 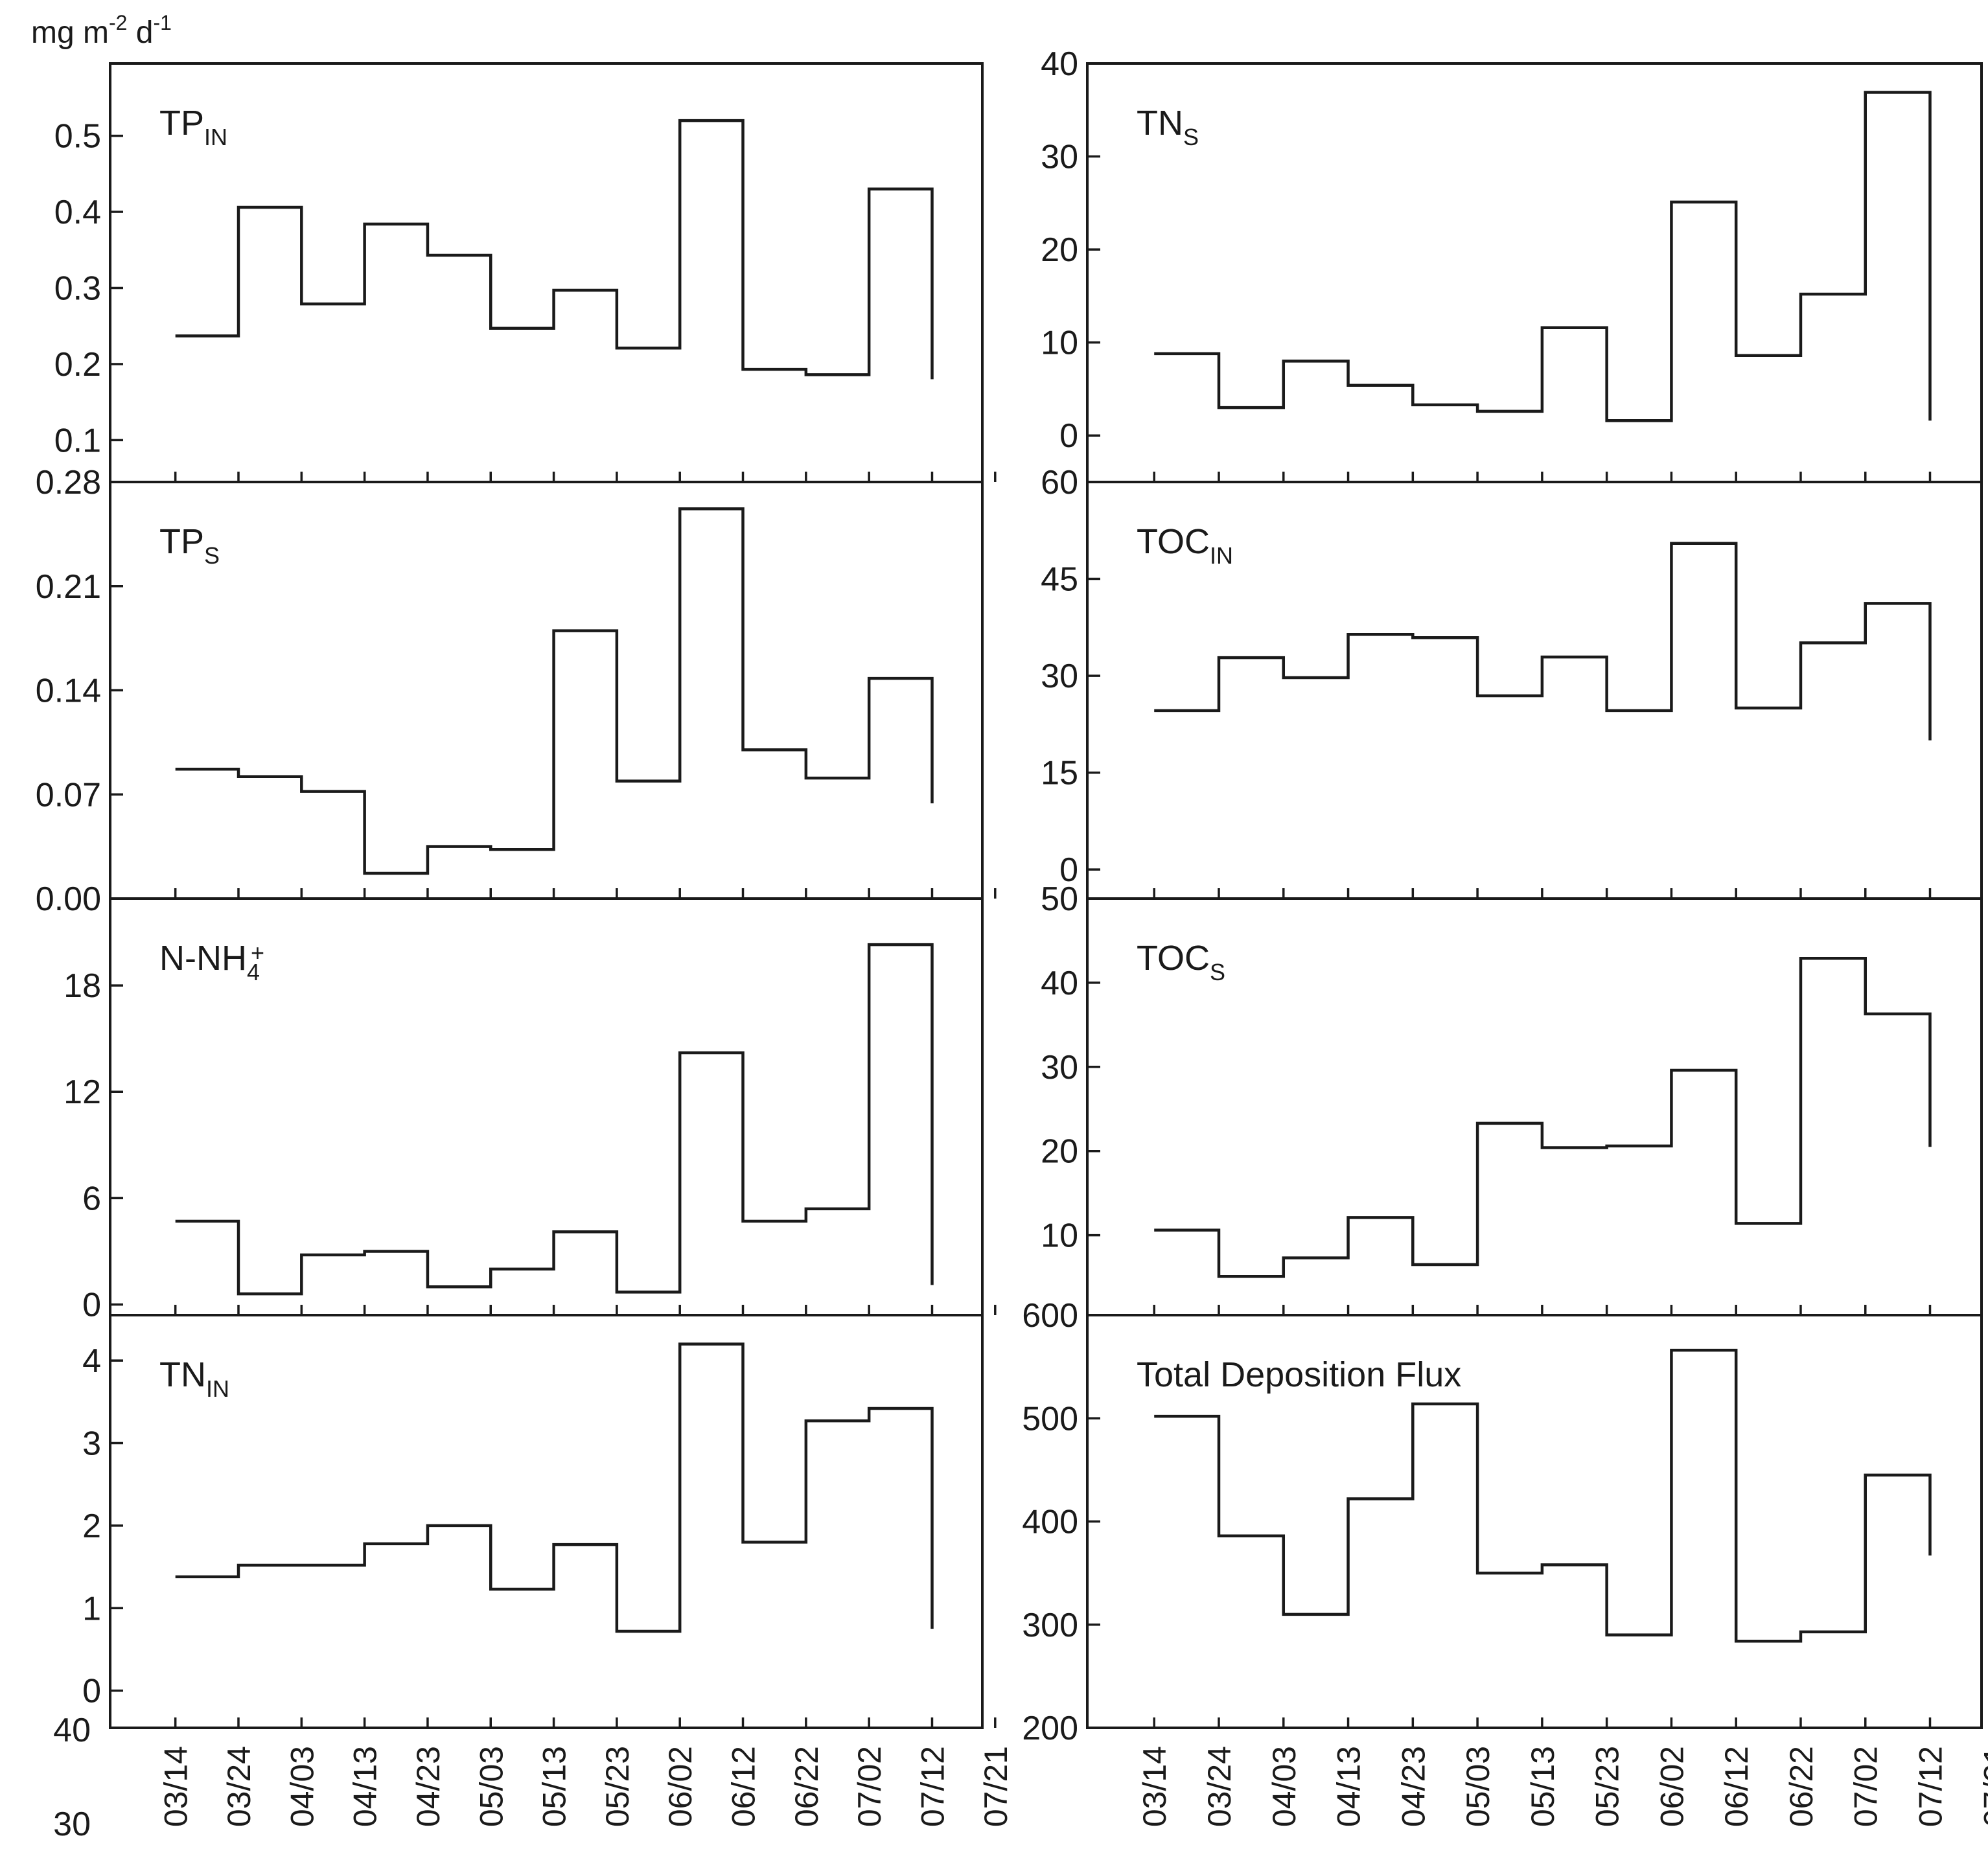 I want to click on y-tick-label: 2, so click(x=91, y=1526).